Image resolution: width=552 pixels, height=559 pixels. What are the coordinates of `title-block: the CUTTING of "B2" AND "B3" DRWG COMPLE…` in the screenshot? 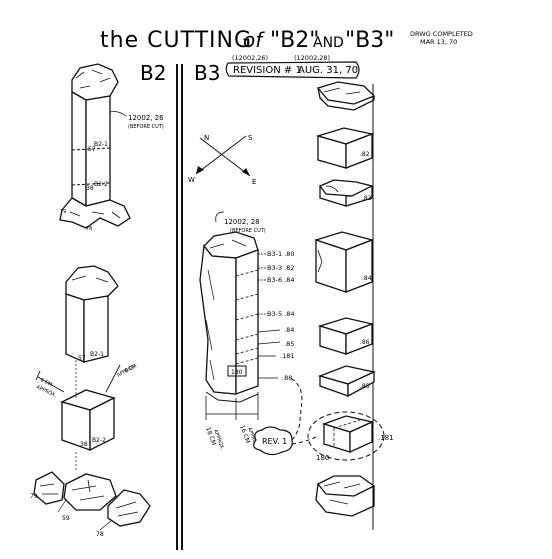 It's located at (286, 40).